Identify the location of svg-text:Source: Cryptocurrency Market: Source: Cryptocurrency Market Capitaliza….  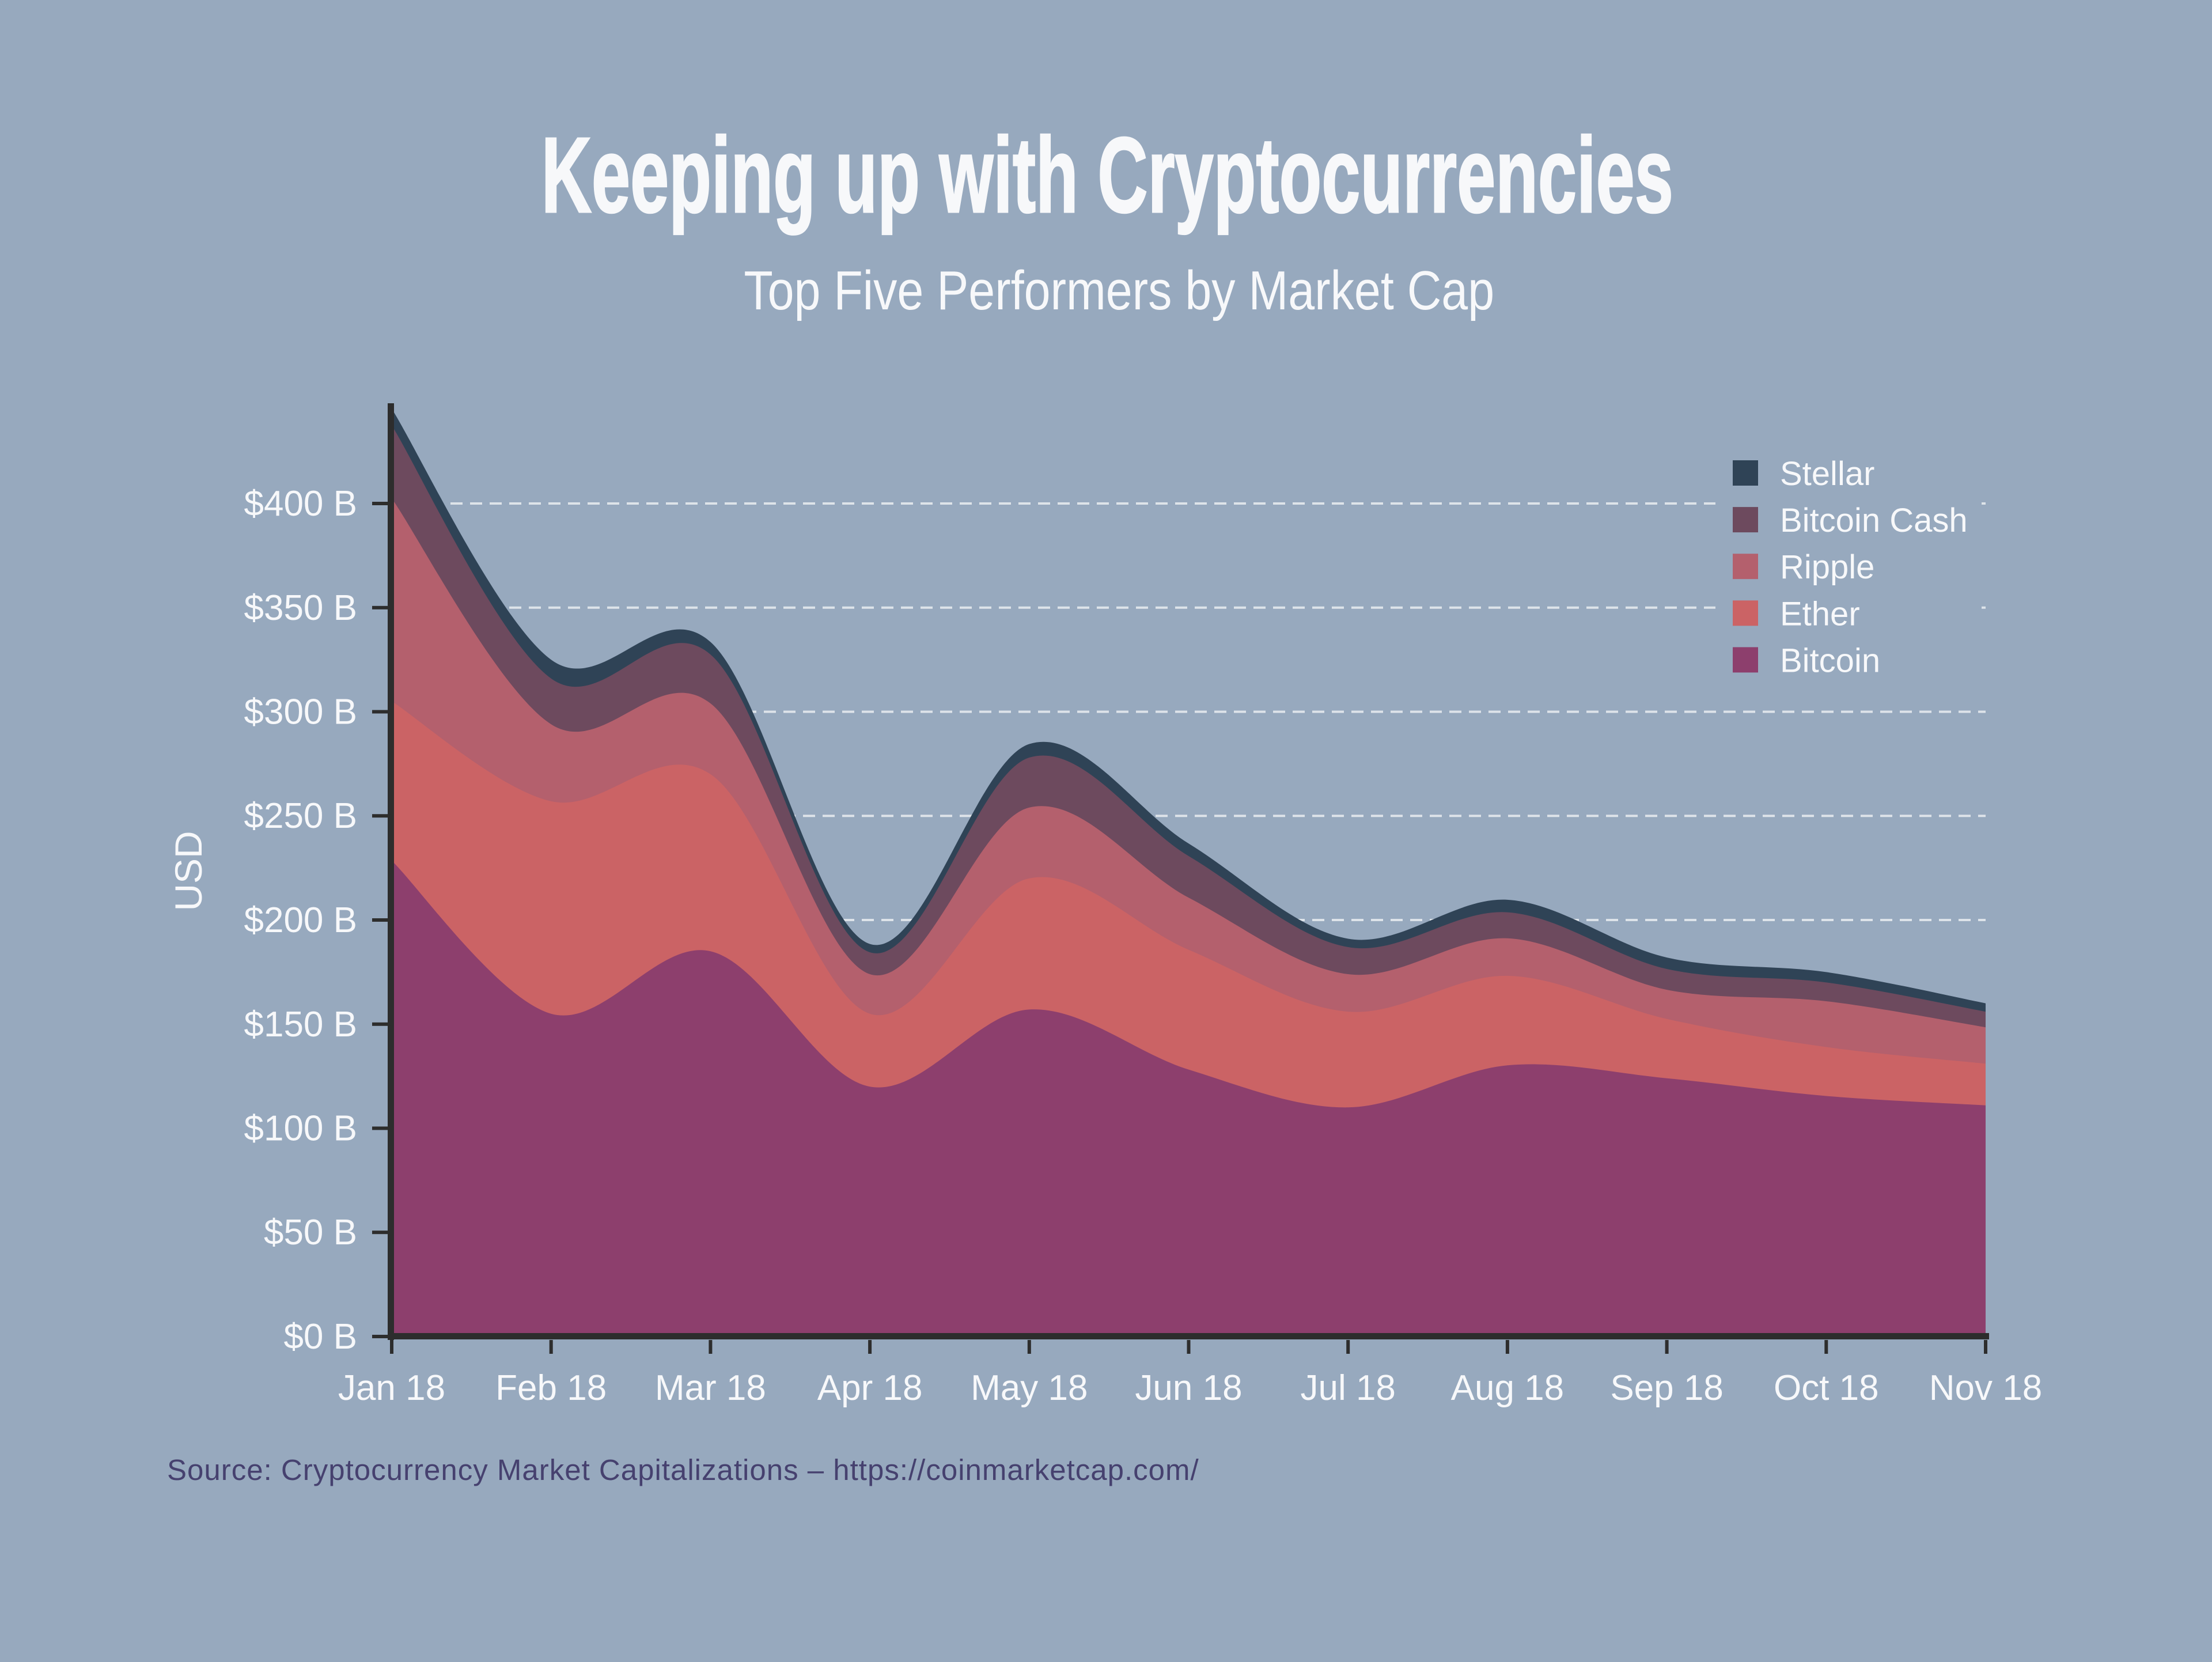
(683, 1469).